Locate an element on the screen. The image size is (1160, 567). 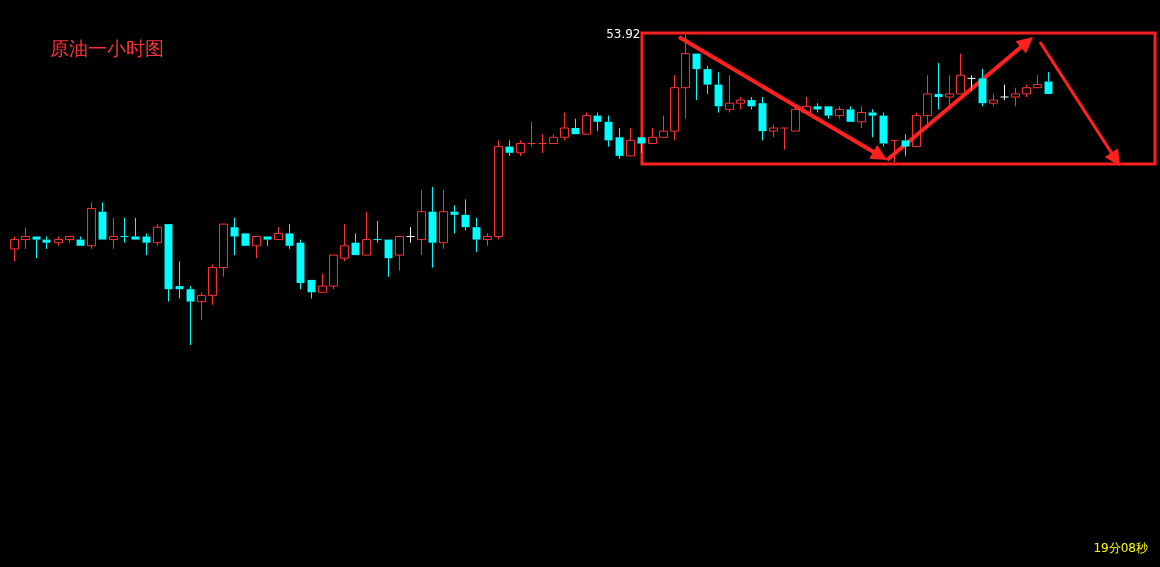
annotation: 53.92 is located at coordinates (623, 34).